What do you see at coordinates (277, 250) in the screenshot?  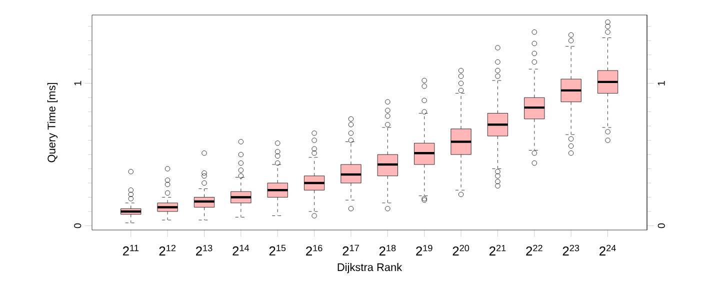 I see `x-tick-label: 2$^{15}$` at bounding box center [277, 250].